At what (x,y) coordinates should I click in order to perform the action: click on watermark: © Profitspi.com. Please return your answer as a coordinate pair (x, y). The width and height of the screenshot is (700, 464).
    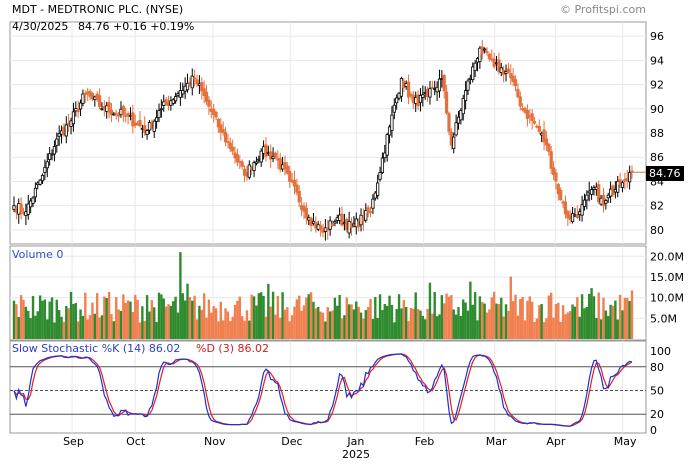
    Looking at the image, I should click on (603, 9).